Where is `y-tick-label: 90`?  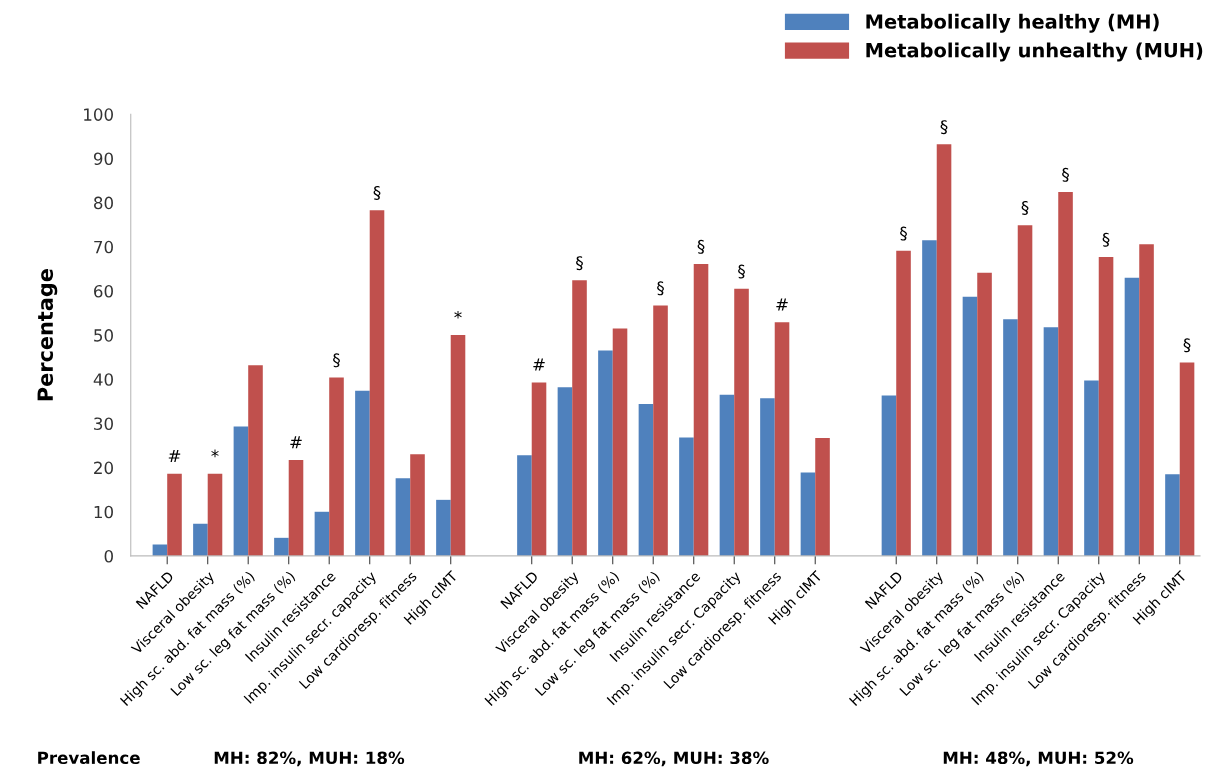
y-tick-label: 90 is located at coordinates (103, 159).